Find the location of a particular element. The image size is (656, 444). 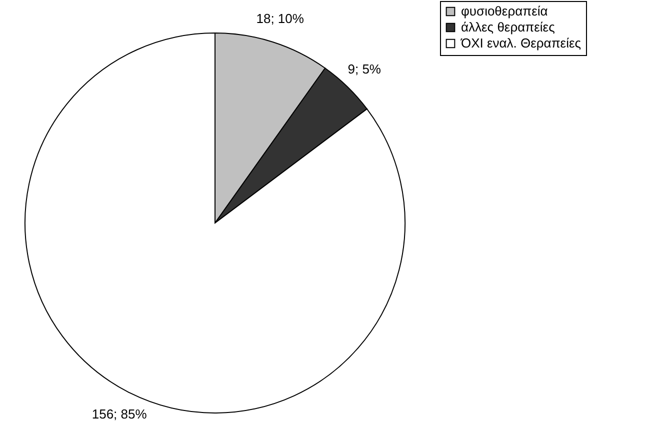

legend-label: άλλες θεραπείες is located at coordinates (508, 27).